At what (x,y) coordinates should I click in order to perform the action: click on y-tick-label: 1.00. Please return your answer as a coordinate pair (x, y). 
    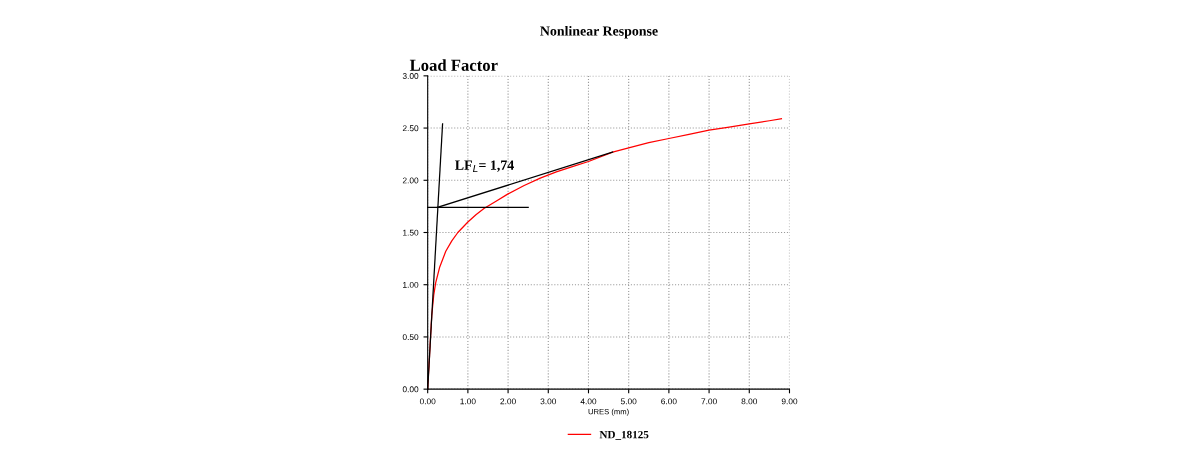
    Looking at the image, I should click on (411, 284).